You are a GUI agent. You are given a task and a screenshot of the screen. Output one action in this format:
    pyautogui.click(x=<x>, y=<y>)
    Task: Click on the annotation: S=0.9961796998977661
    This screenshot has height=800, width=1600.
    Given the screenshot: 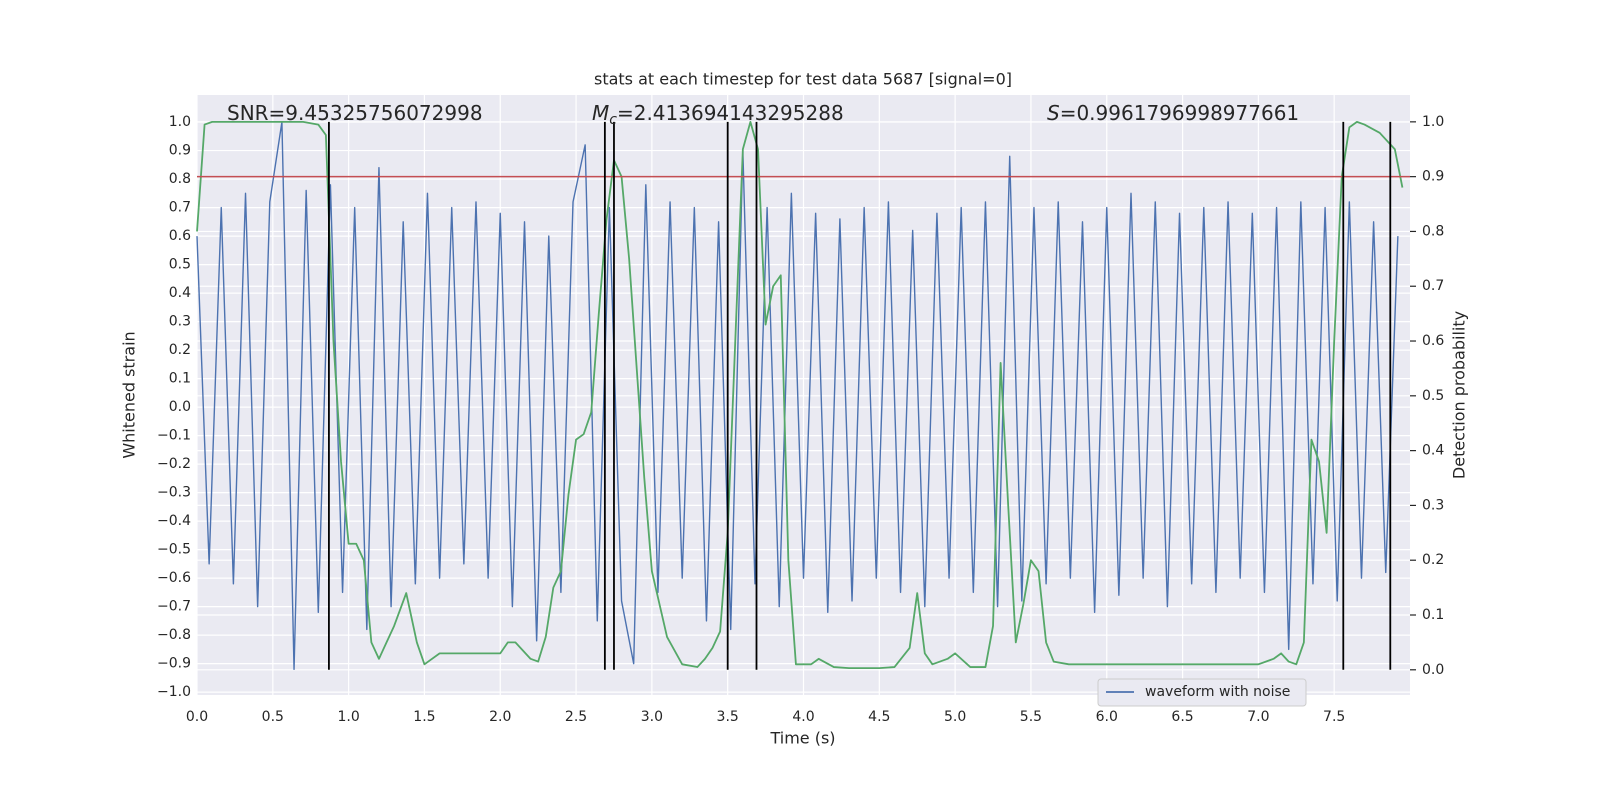 What is the action you would take?
    pyautogui.click(x=1173, y=113)
    